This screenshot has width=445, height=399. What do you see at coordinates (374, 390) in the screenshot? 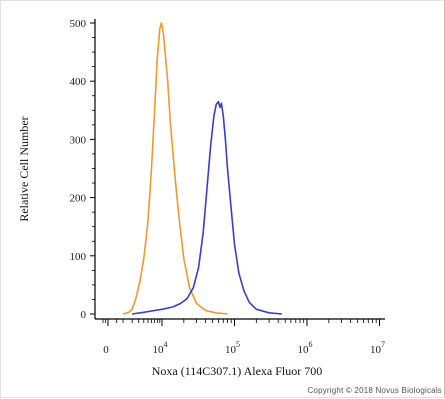
I see `copyright-notice: Copyright © 2018 Novus Biologicals` at bounding box center [374, 390].